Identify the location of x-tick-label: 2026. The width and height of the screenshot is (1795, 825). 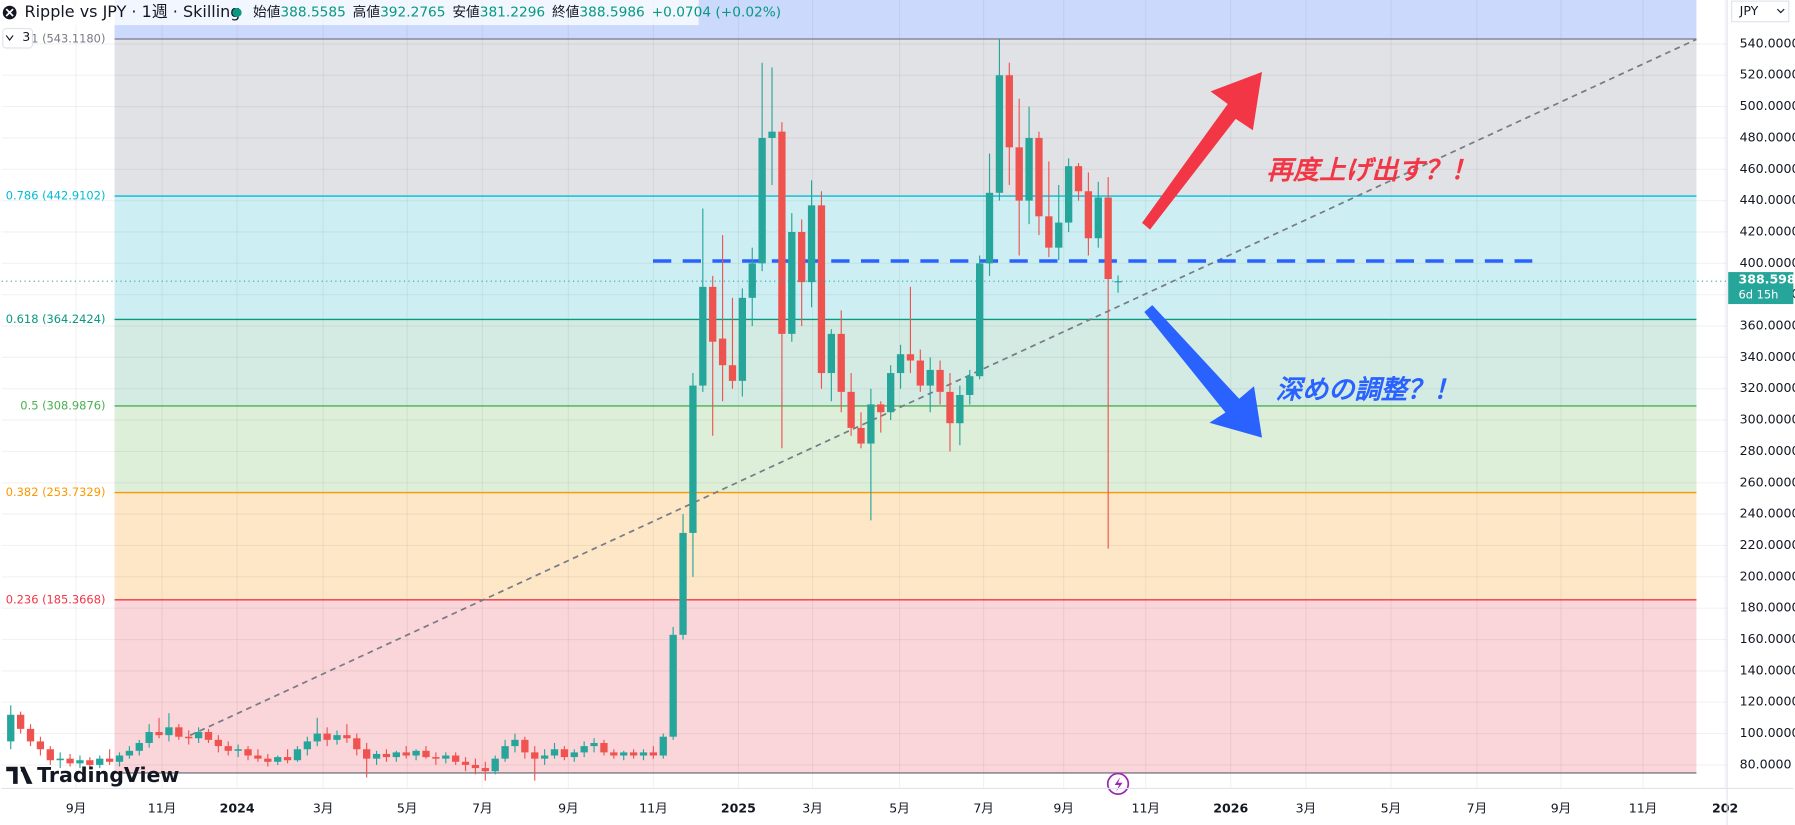
(1230, 808).